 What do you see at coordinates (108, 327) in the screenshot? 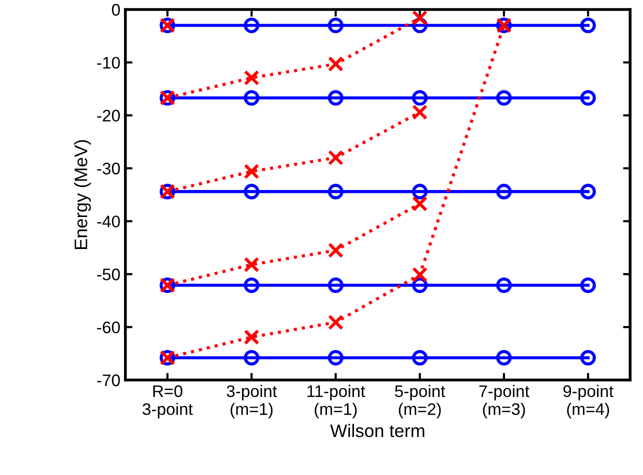
I see `y-tick-label: -60` at bounding box center [108, 327].